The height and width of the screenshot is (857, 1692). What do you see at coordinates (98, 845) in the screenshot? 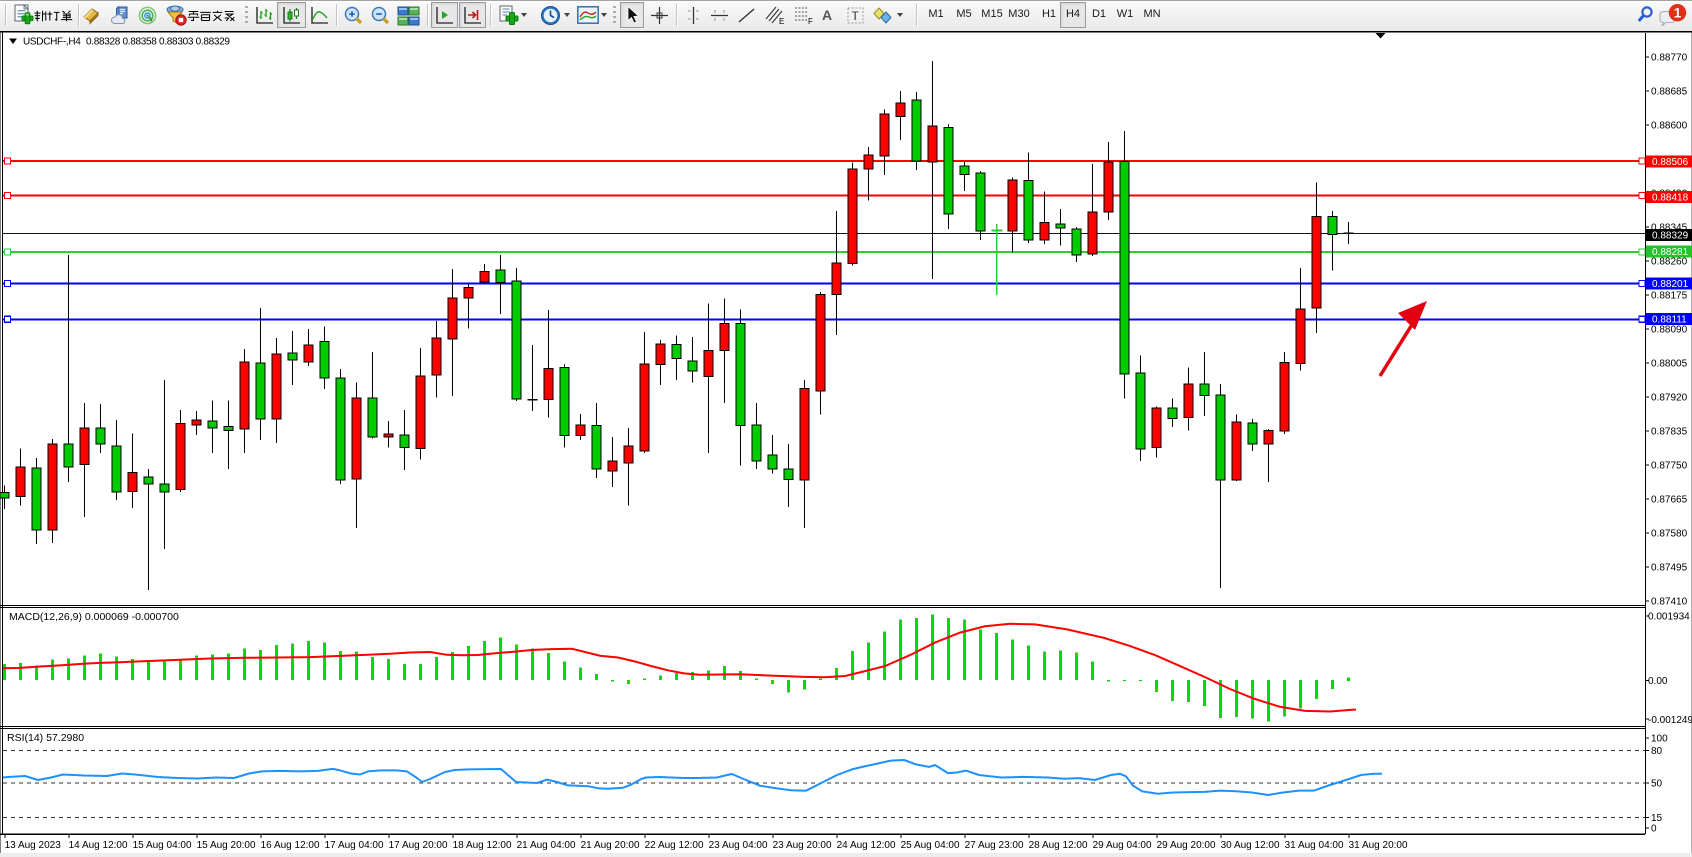
I see `svg-text: 14 Aug 12:00` at bounding box center [98, 845].